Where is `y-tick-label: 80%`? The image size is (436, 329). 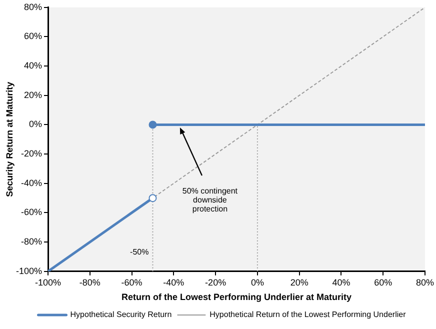 y-tick-label: 80% is located at coordinates (33, 7).